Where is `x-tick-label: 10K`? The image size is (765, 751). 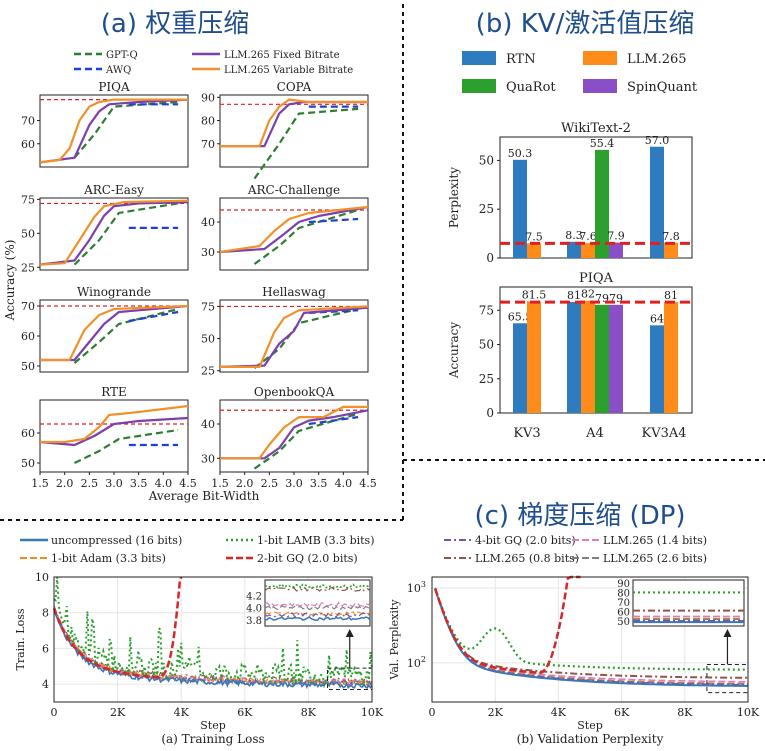
x-tick-label: 10K is located at coordinates (748, 712).